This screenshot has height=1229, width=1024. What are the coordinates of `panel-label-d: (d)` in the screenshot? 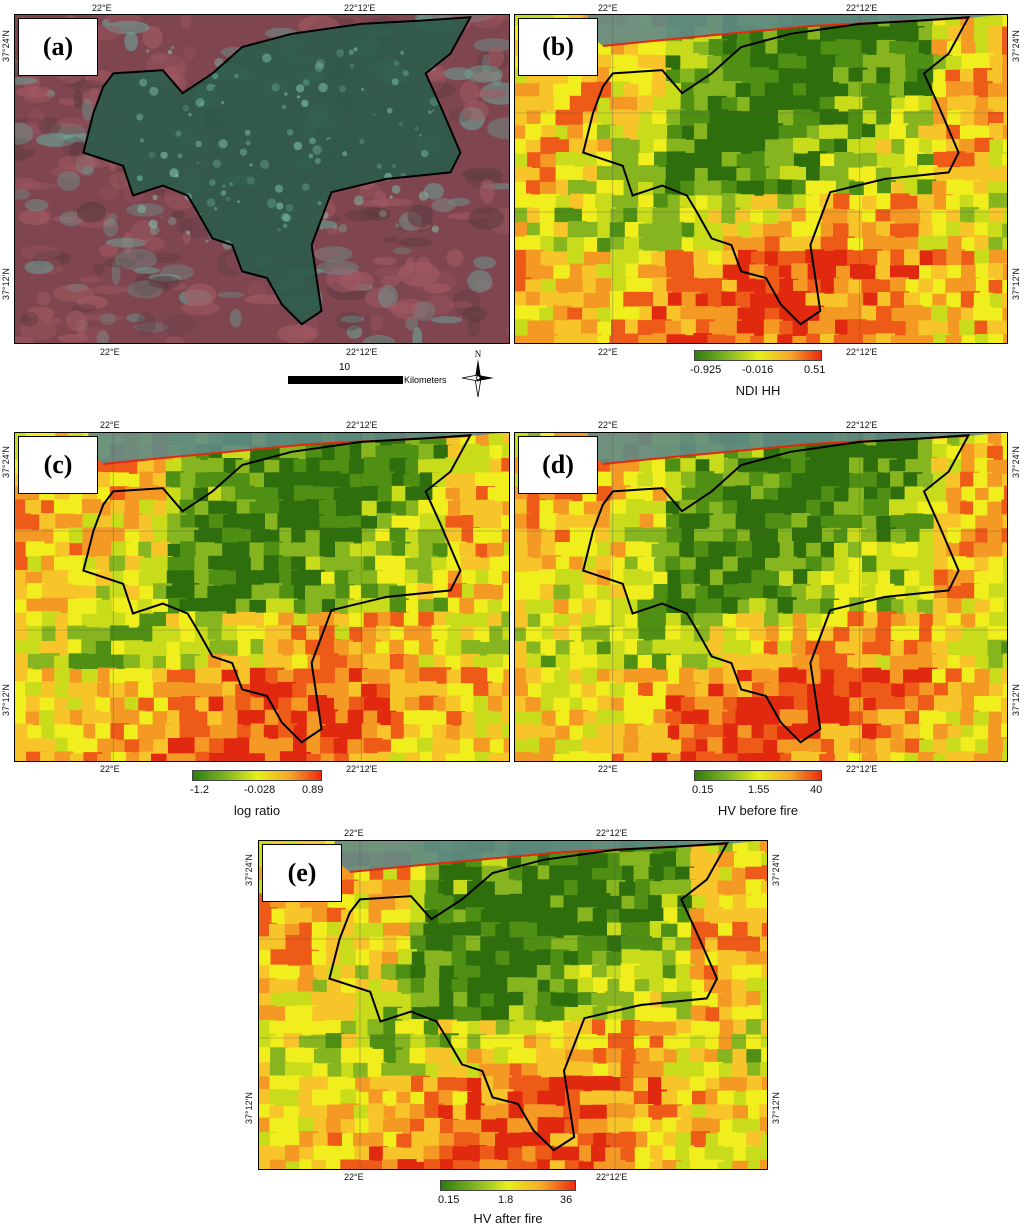 It's located at (558, 465).